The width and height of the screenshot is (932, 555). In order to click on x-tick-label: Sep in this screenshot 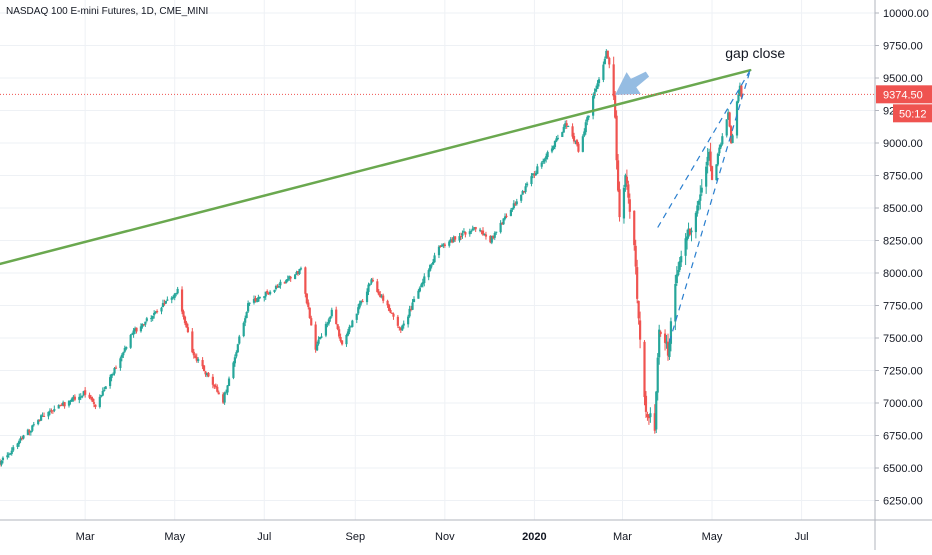, I will do `click(355, 537)`.